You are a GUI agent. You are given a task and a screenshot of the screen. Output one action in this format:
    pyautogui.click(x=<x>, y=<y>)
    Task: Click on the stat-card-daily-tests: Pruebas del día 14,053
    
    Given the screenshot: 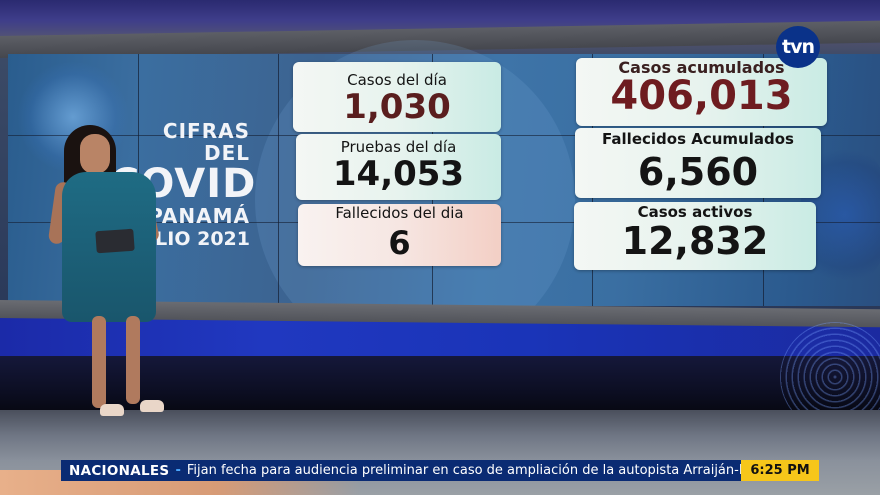 What is the action you would take?
    pyautogui.click(x=398, y=167)
    